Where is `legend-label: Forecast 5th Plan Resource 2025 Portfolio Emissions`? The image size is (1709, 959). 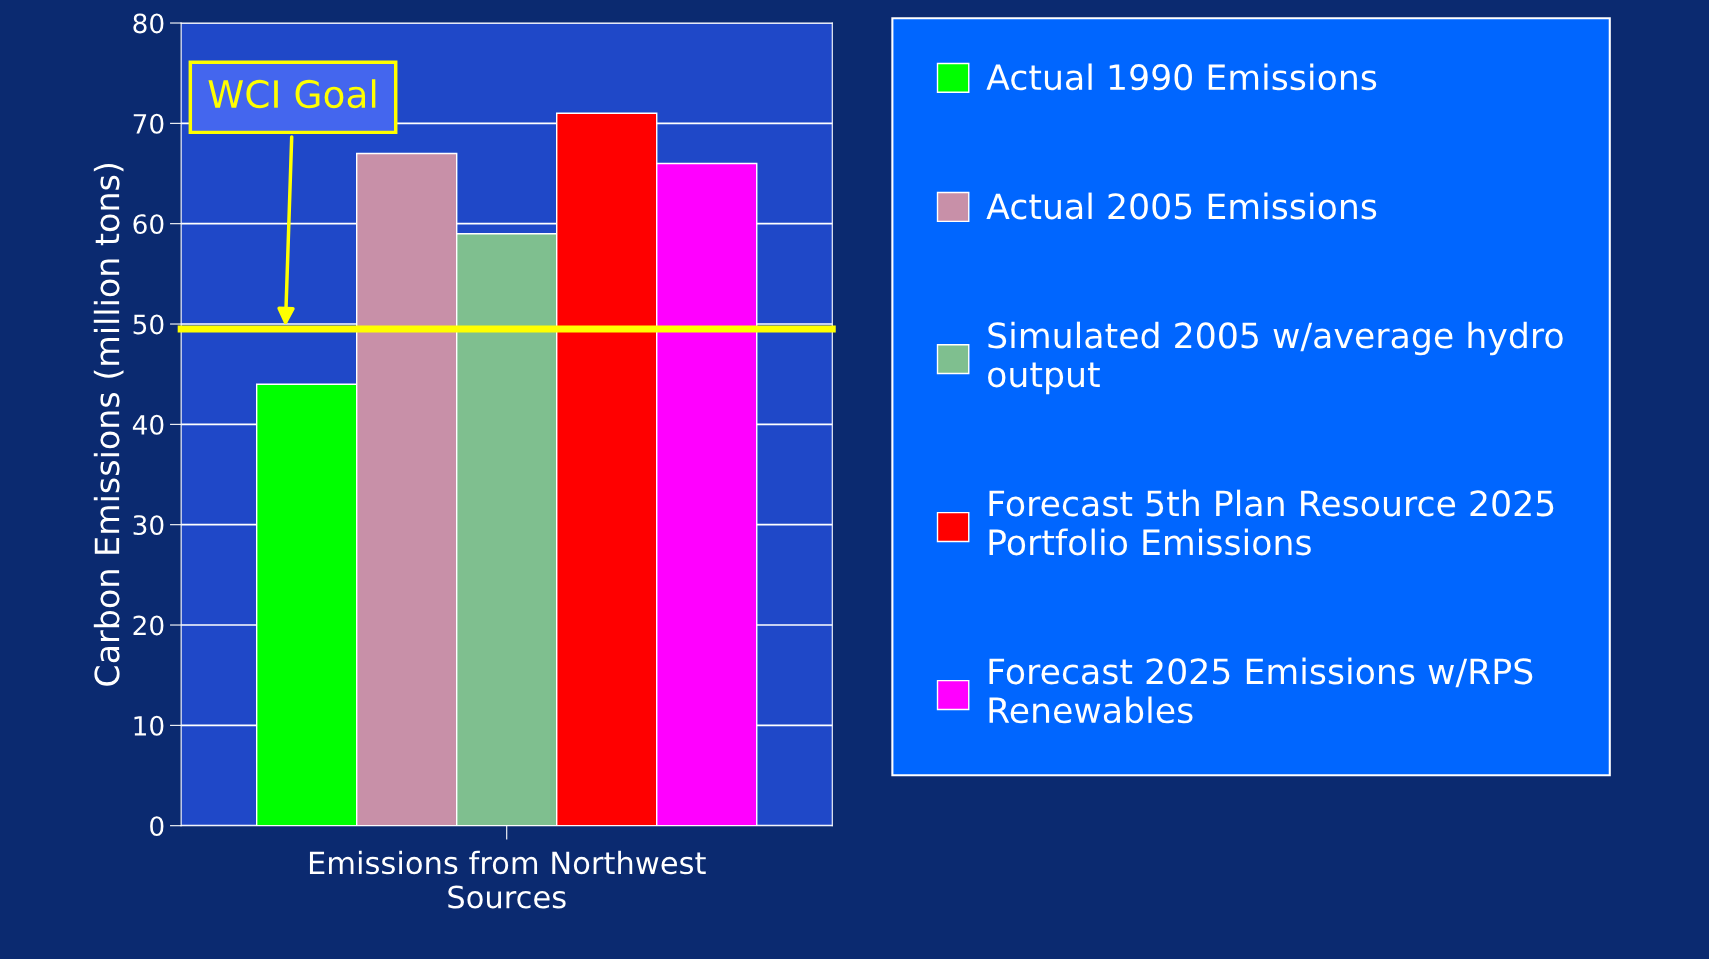
legend-label: Forecast 5th Plan Resource 2025 Portfolio Emissions is located at coordinates (1271, 522).